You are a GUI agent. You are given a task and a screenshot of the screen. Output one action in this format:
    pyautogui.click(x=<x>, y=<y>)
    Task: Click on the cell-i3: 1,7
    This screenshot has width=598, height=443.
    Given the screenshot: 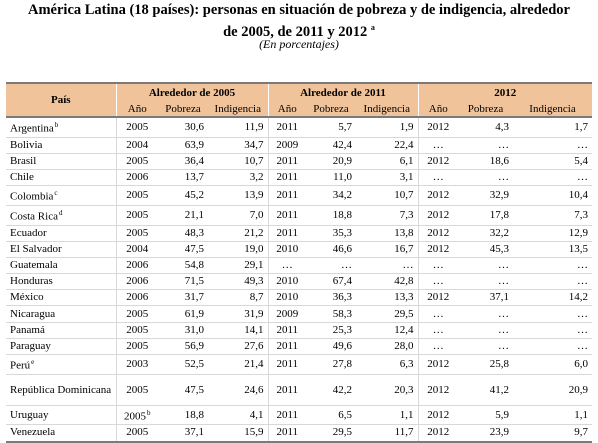 What is the action you would take?
    pyautogui.click(x=552, y=127)
    